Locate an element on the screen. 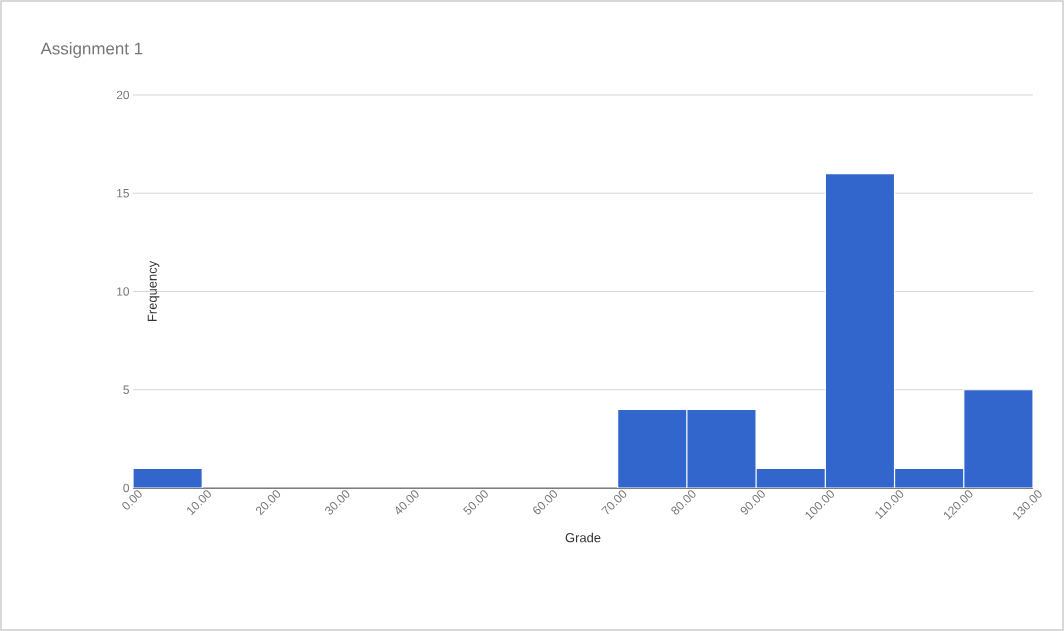 Image resolution: width=1064 pixels, height=631 pixels. y-tick-label: 10 is located at coordinates (123, 291).